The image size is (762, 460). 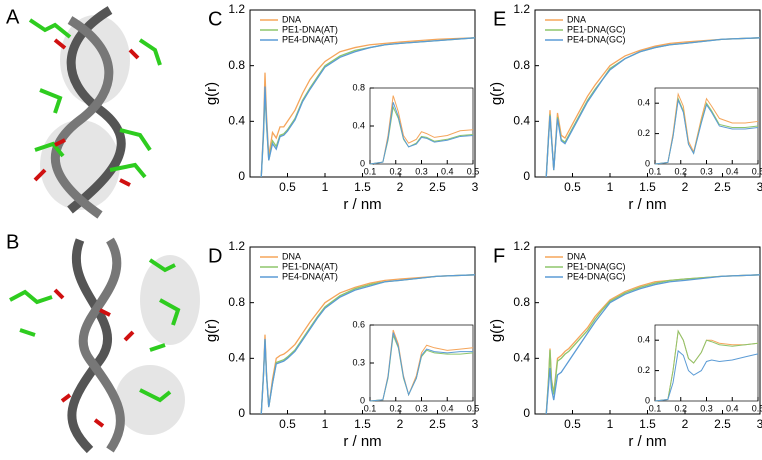 I want to click on legend-label: PE1-DNA(GC), so click(x=596, y=29).